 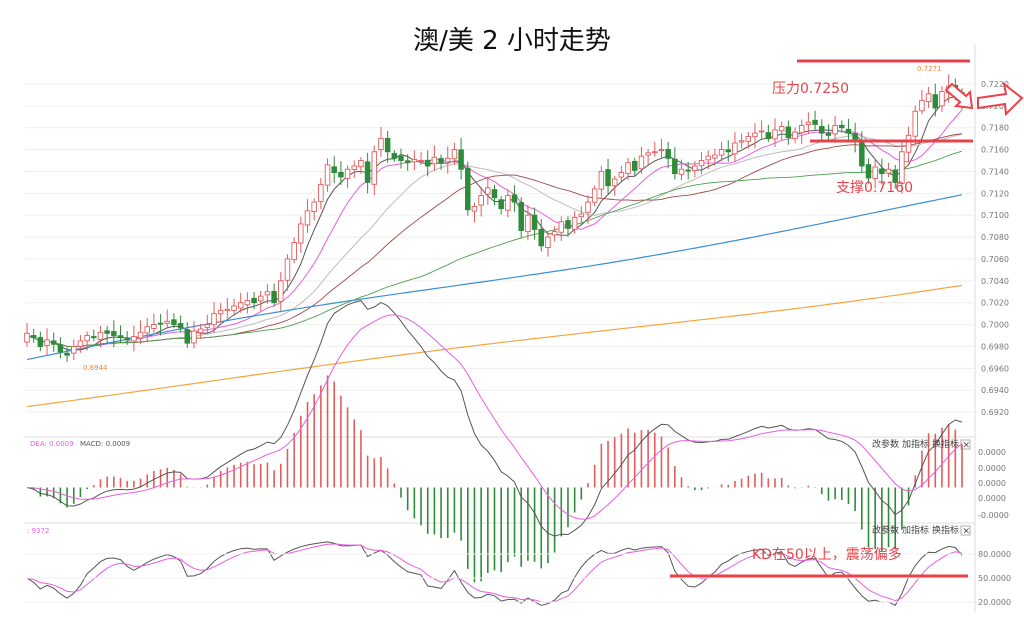 What do you see at coordinates (995, 237) in the screenshot?
I see `price-tick-label: 0.7080` at bounding box center [995, 237].